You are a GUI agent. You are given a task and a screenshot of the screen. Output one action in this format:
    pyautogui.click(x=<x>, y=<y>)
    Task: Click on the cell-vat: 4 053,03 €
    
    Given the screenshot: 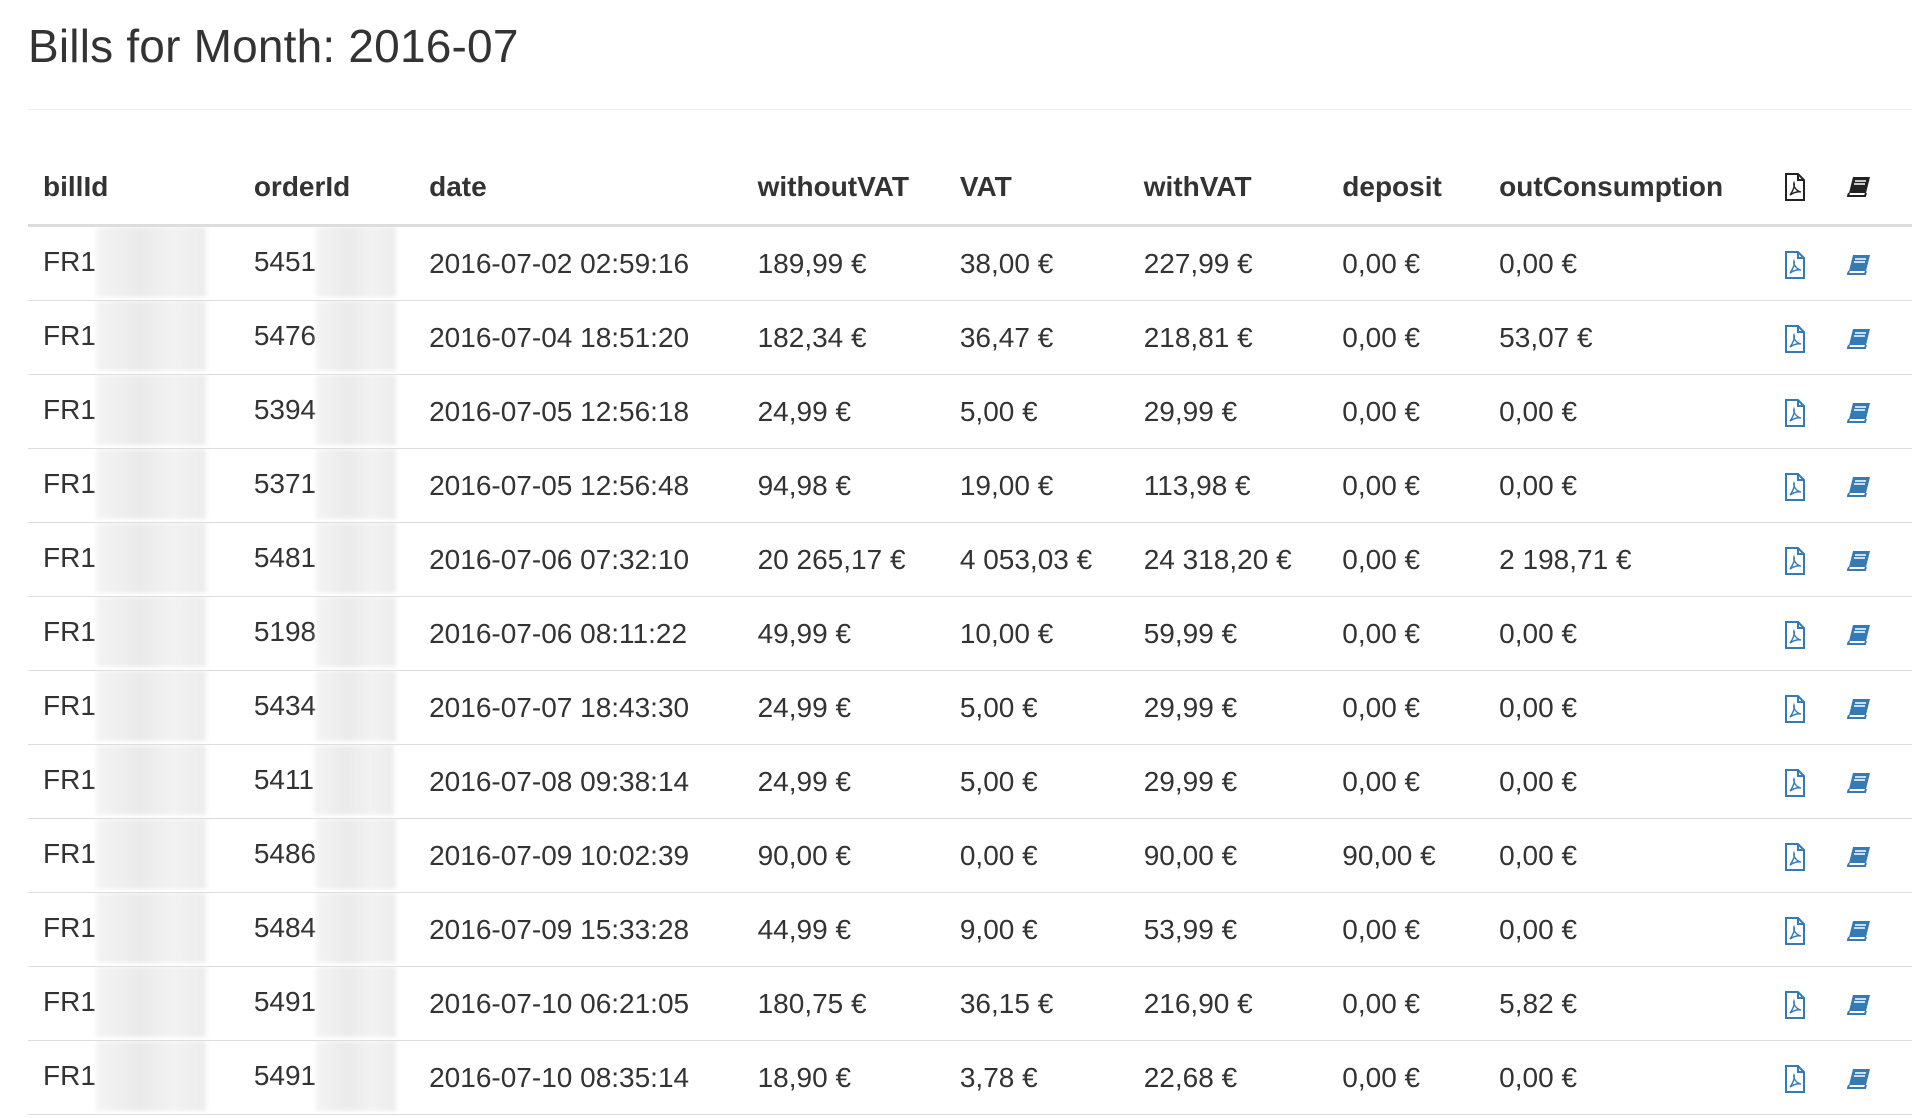 What is the action you would take?
    pyautogui.click(x=1036, y=559)
    